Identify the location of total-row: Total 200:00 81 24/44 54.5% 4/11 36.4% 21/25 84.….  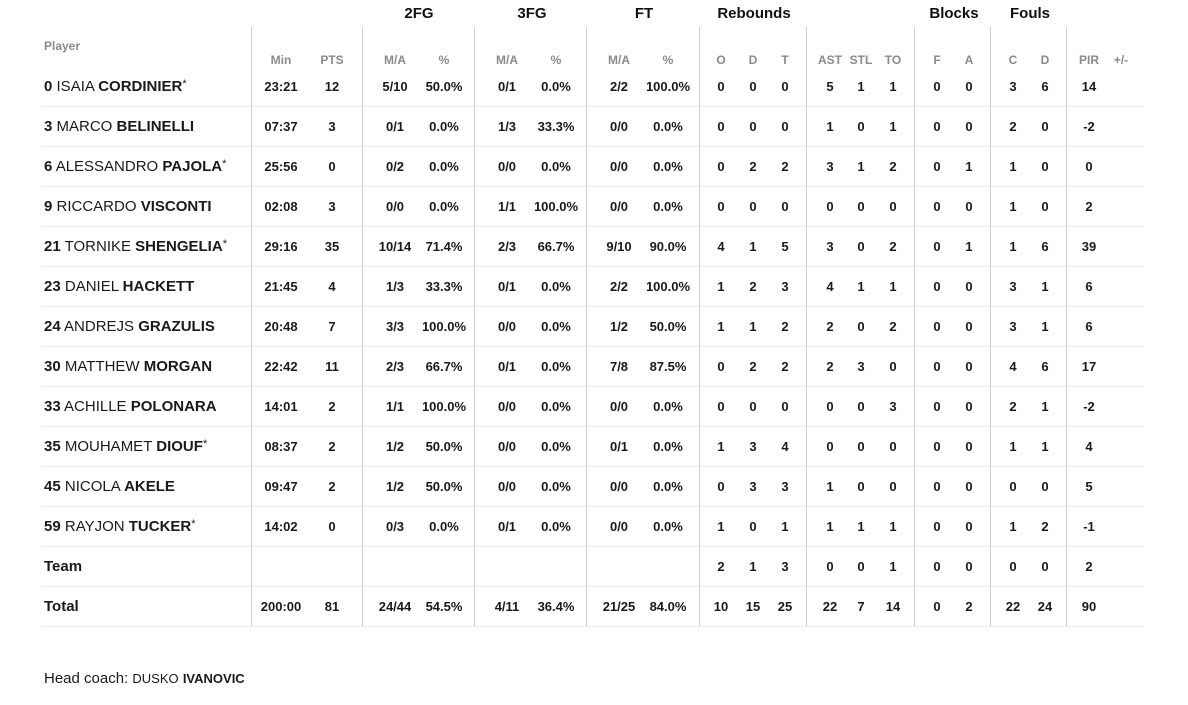
(594, 607).